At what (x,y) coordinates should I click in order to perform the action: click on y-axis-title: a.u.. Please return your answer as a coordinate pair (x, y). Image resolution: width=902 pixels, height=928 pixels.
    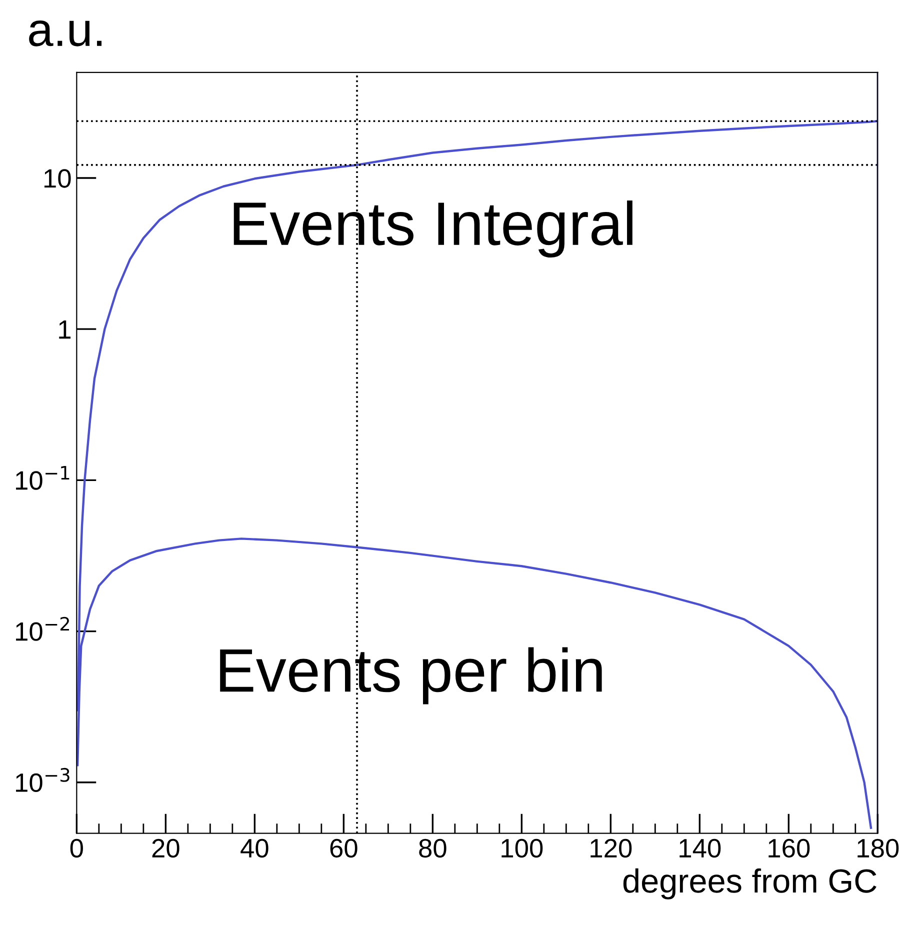
    Looking at the image, I should click on (65, 33).